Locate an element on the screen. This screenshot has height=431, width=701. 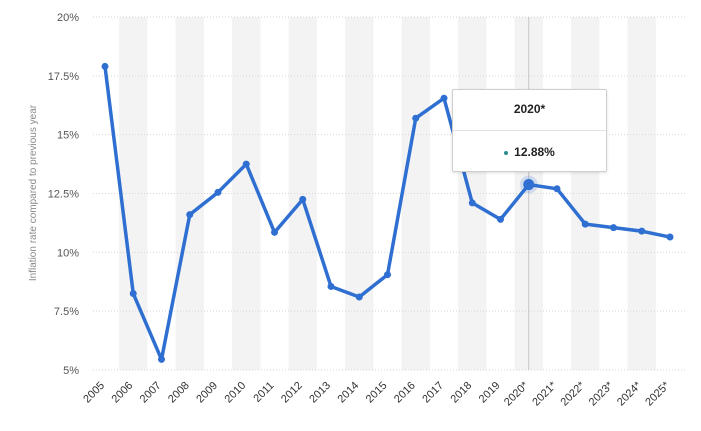
y-axis-ticks: 5% 7.5% 10% 12.5% 15% 17.5% 20% is located at coordinates (63, 194).